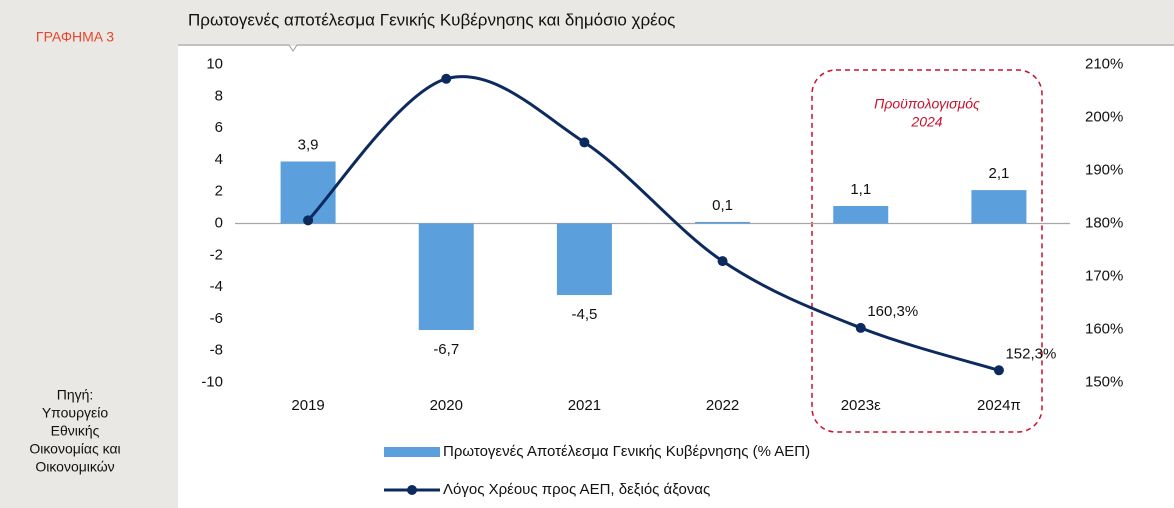 The width and height of the screenshot is (1174, 508). I want to click on data-label: 1,1, so click(860, 189).